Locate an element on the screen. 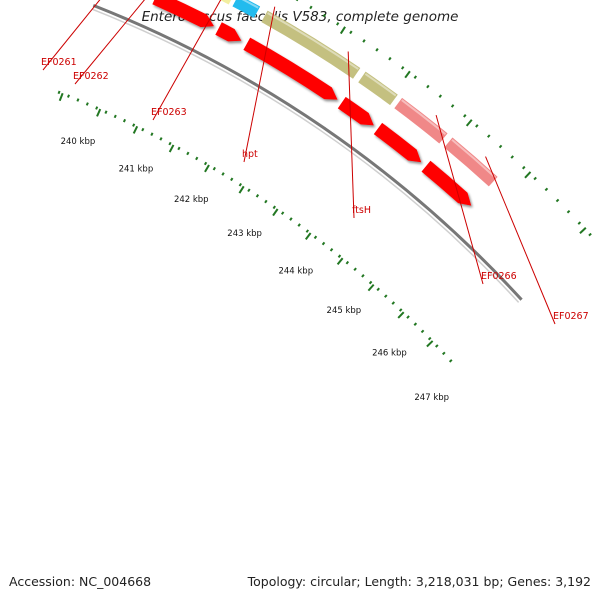  gene-hpt is located at coordinates (246, 9).